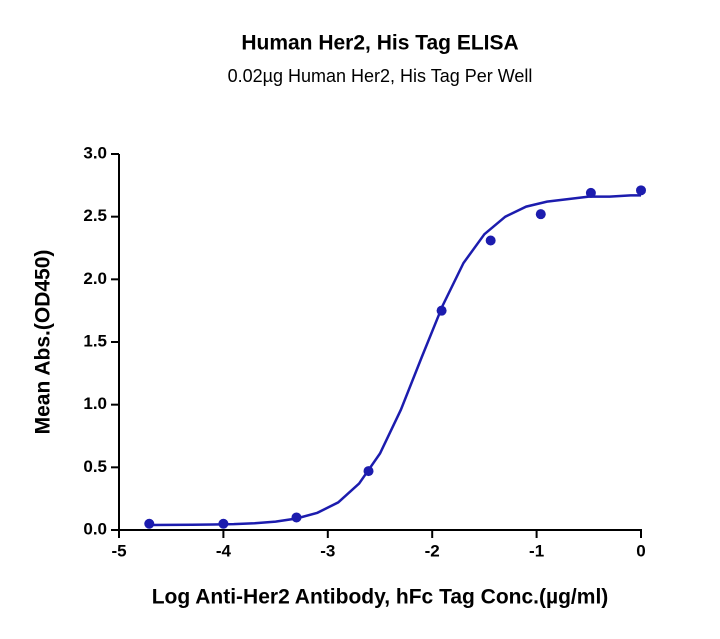 Image resolution: width=720 pixels, height=639 pixels. What do you see at coordinates (224, 550) in the screenshot?
I see `x-tick-label: -4` at bounding box center [224, 550].